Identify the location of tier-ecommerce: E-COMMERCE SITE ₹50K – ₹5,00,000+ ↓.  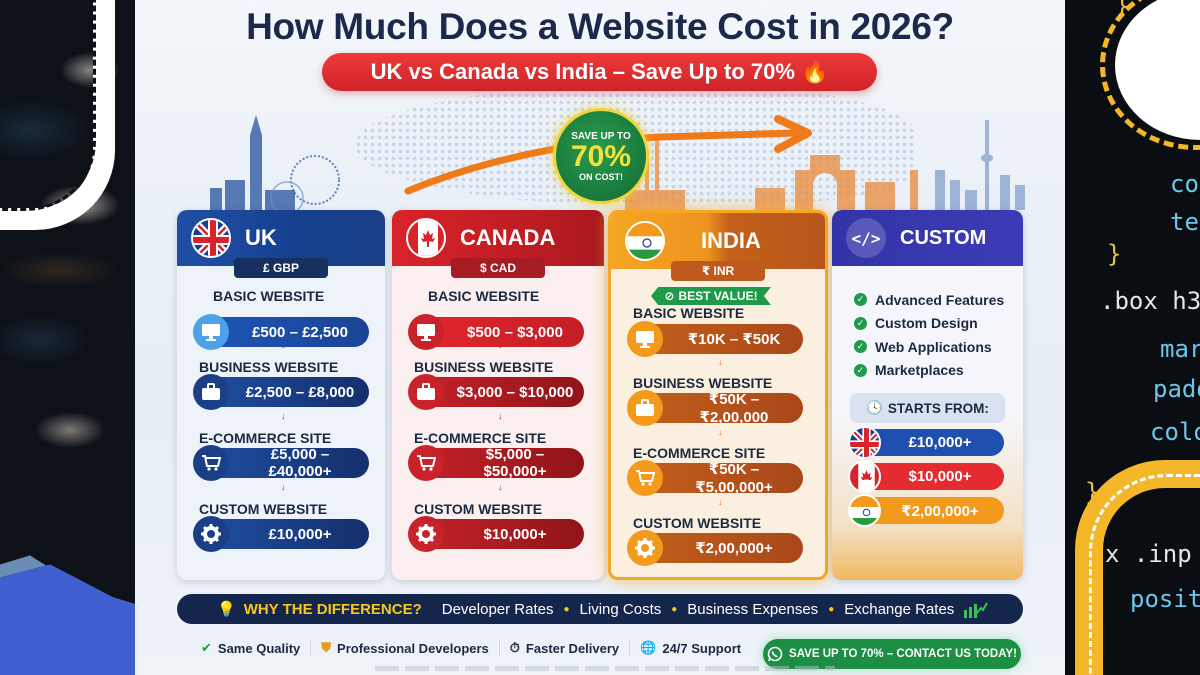
(718, 480).